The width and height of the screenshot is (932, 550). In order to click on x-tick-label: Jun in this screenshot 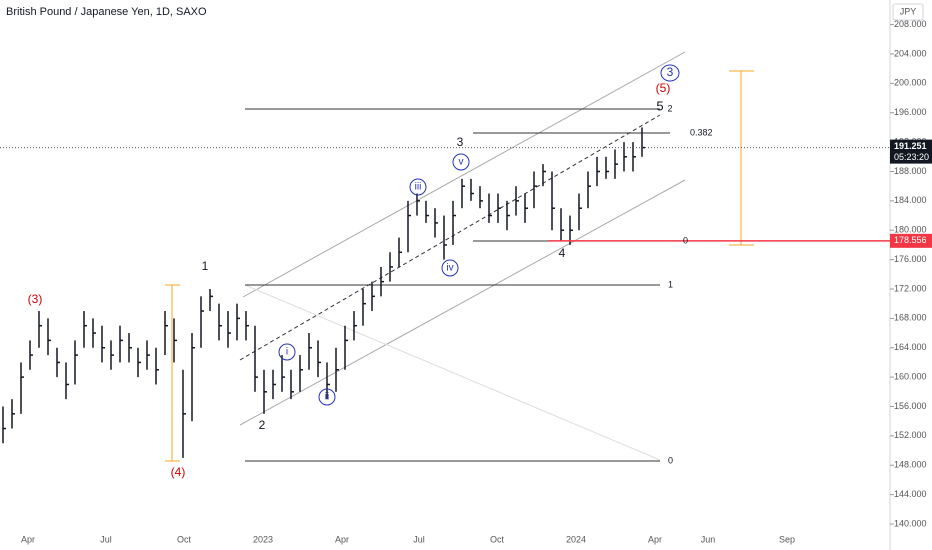, I will do `click(708, 539)`.